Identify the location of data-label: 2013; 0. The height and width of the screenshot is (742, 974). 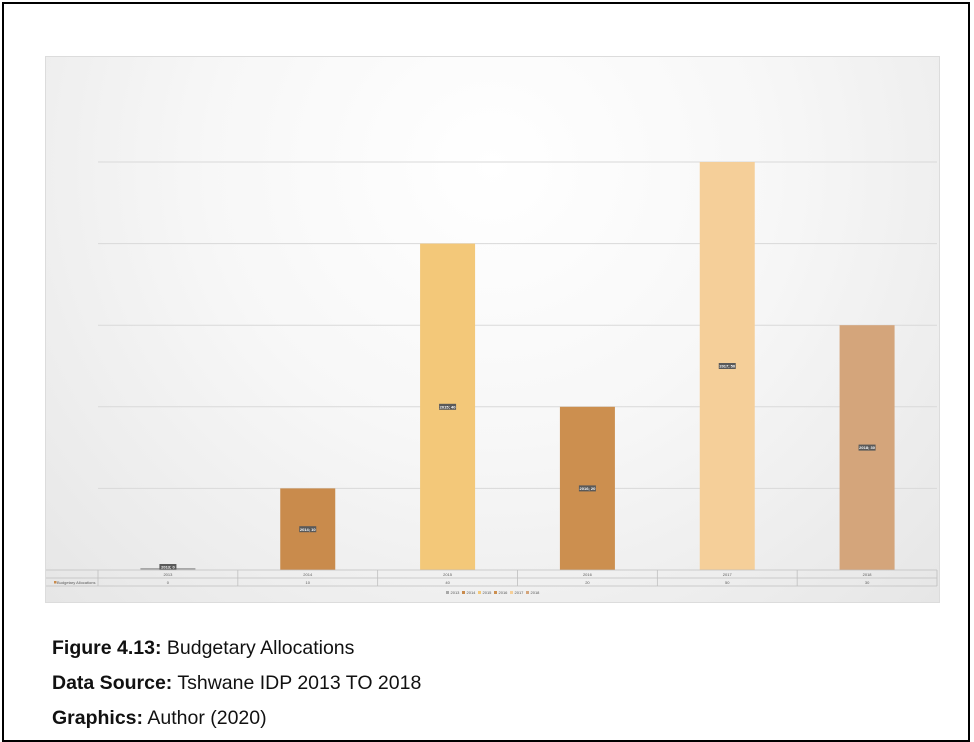
(168, 567).